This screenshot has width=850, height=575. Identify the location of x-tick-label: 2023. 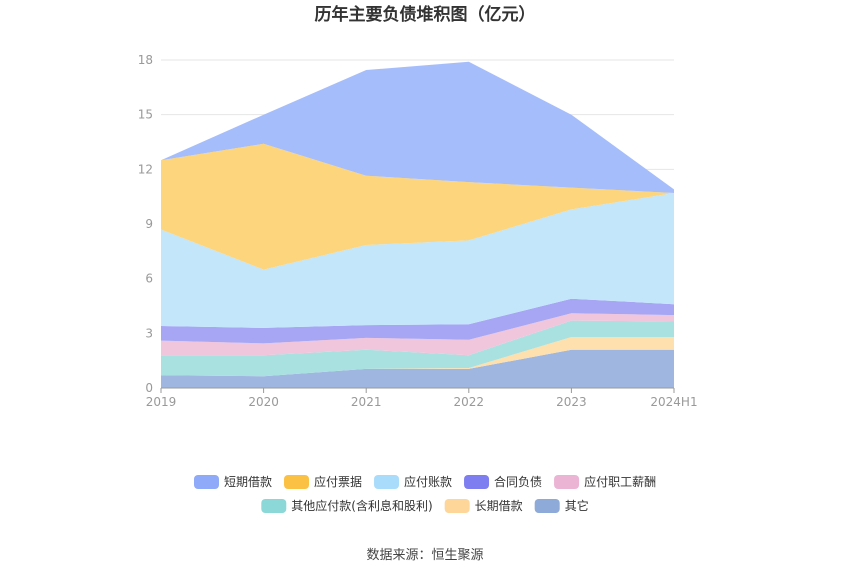
(571, 402).